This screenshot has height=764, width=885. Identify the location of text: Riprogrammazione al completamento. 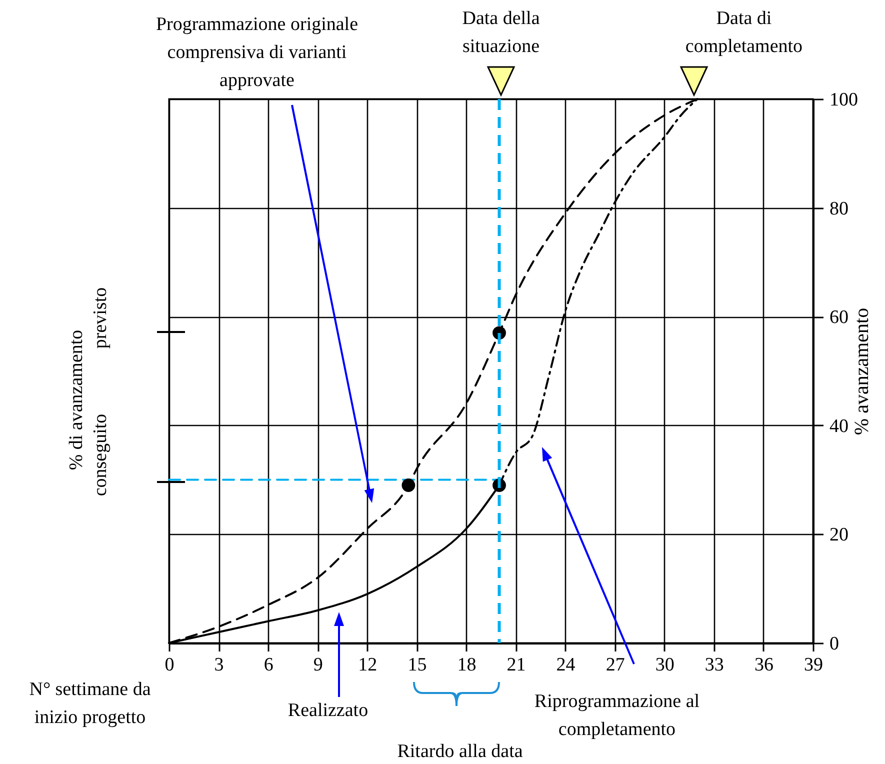
(617, 715).